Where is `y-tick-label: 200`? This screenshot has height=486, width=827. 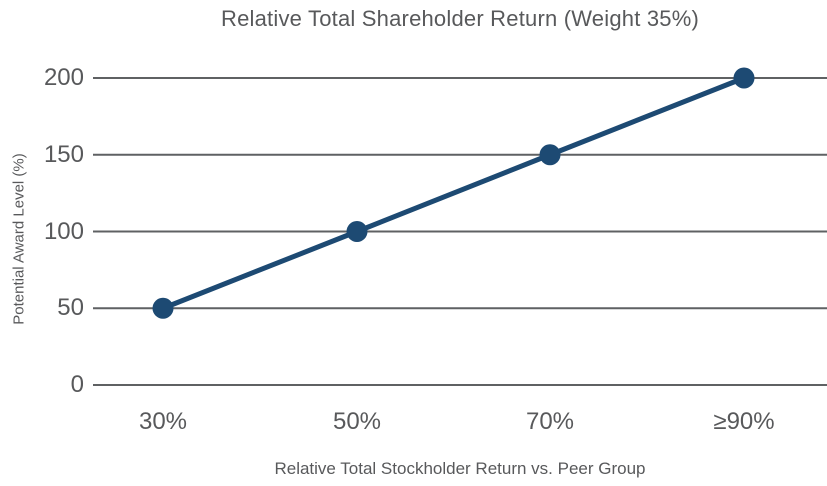 y-tick-label: 200 is located at coordinates (63, 77).